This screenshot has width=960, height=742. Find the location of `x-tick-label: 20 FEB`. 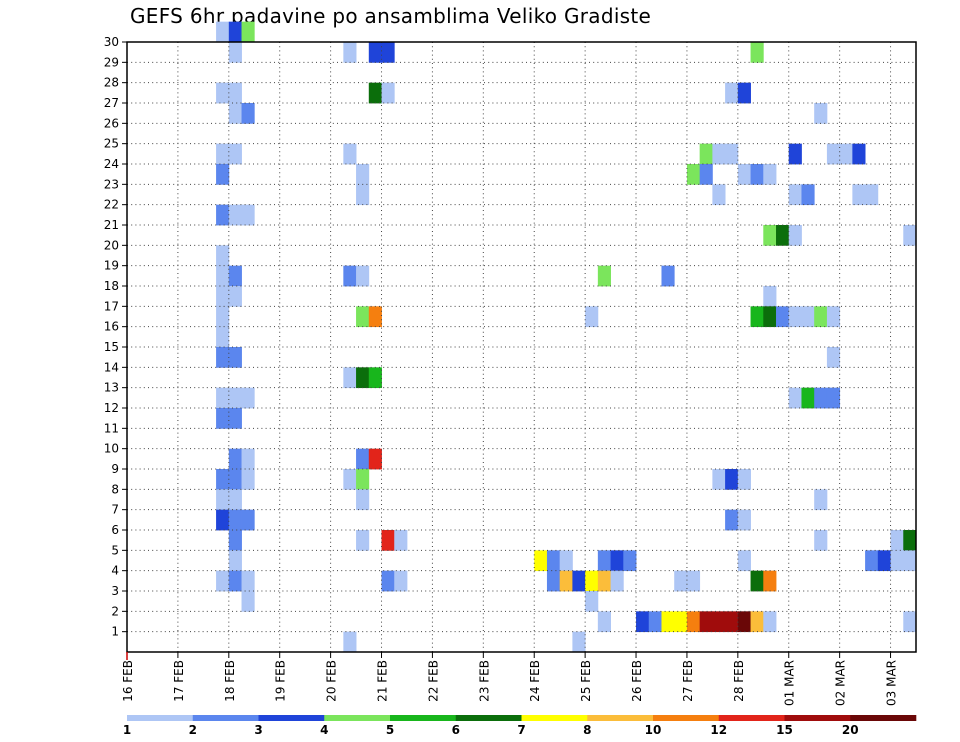

x-tick-label: 20 FEB is located at coordinates (332, 681).